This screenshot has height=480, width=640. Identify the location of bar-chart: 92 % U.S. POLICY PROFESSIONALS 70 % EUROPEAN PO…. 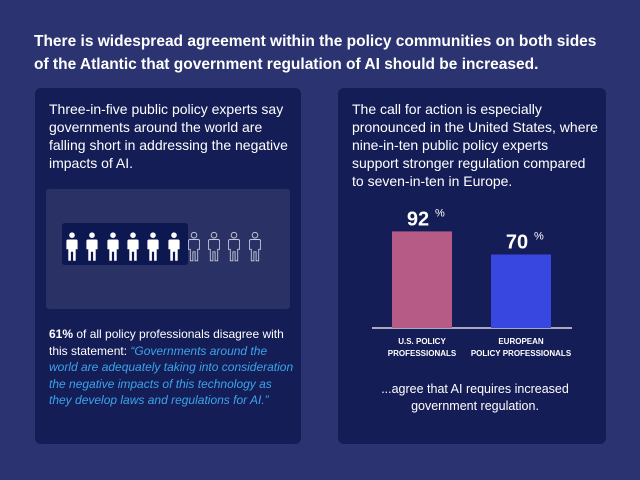
(472, 282).